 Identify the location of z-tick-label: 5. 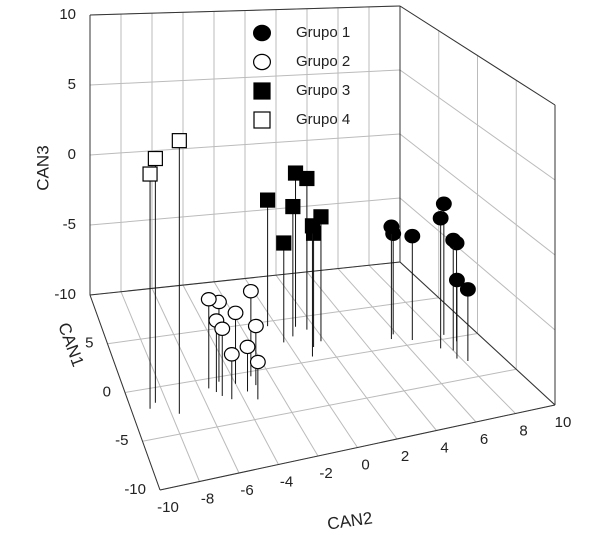
(72, 84).